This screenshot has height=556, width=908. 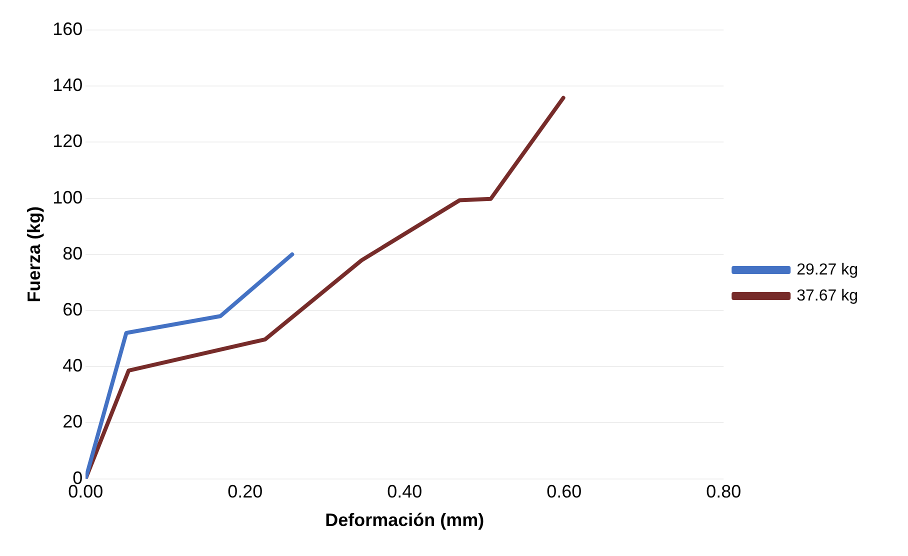 What do you see at coordinates (67, 85) in the screenshot?
I see `y-tick-label: 140` at bounding box center [67, 85].